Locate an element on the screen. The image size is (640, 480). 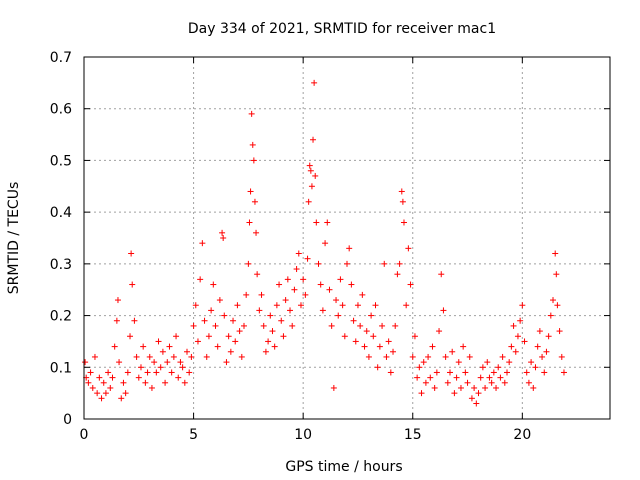
y-tick-label: 0.5 is located at coordinates (61, 161).